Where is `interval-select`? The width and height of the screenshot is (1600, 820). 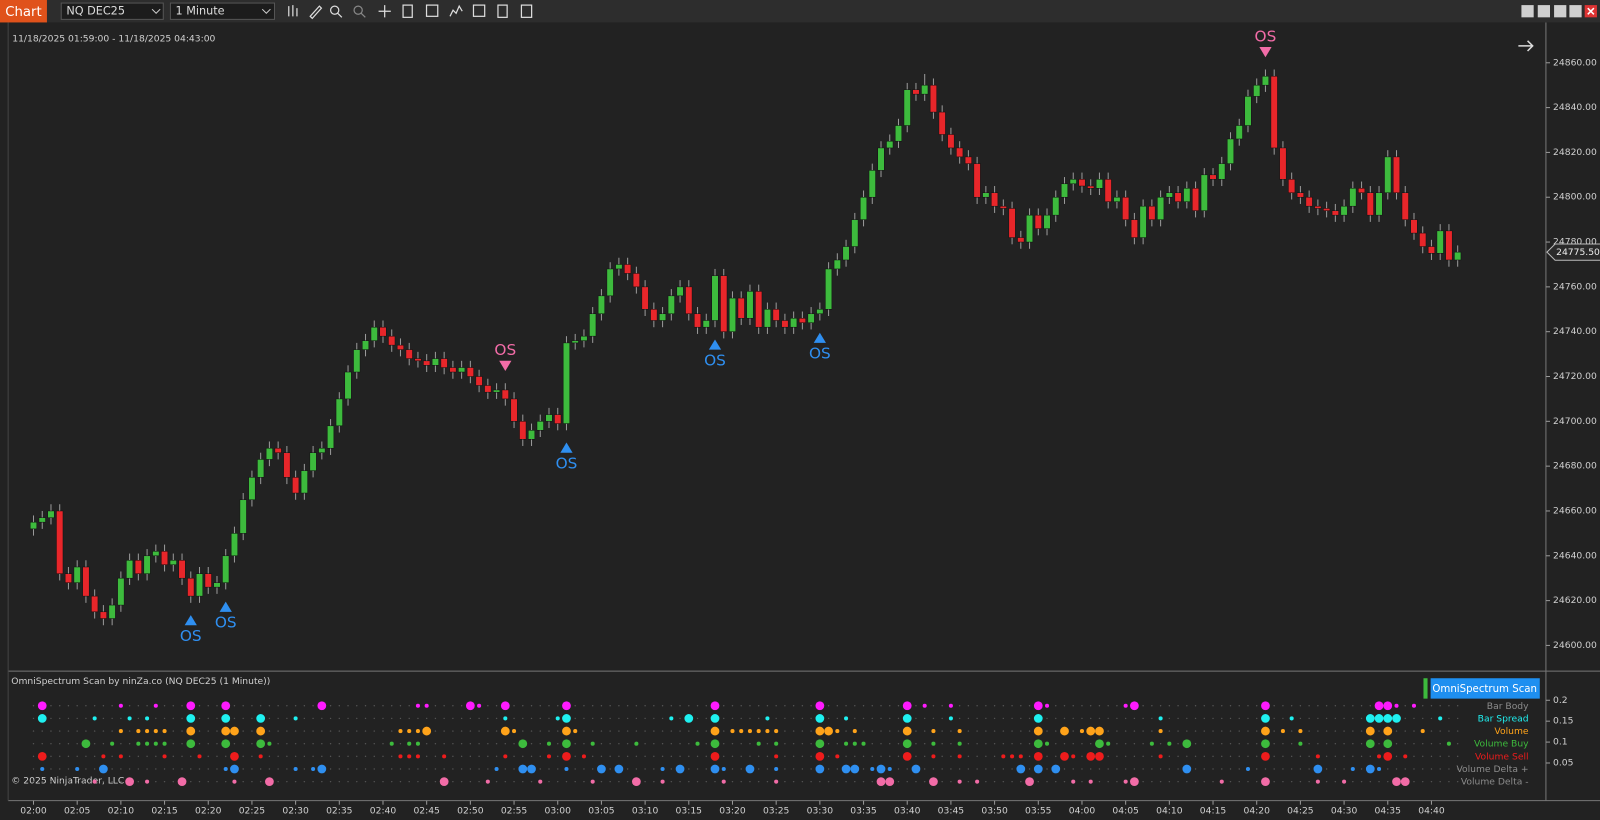
interval-select is located at coordinates (222, 11).